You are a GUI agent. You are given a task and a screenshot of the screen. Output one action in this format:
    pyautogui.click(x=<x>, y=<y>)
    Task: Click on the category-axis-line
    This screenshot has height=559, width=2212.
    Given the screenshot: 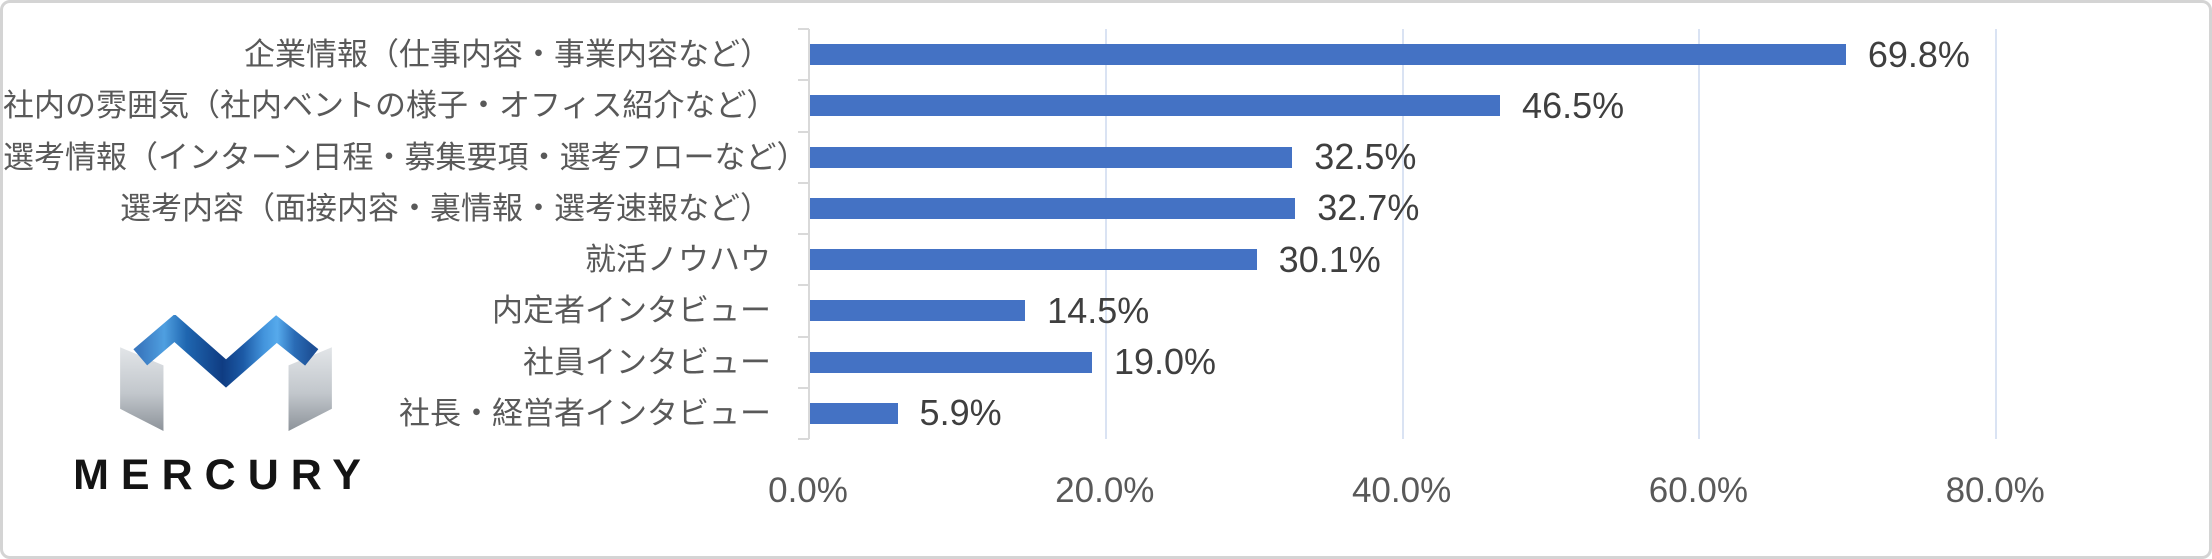 What is the action you would take?
    pyautogui.click(x=809, y=234)
    